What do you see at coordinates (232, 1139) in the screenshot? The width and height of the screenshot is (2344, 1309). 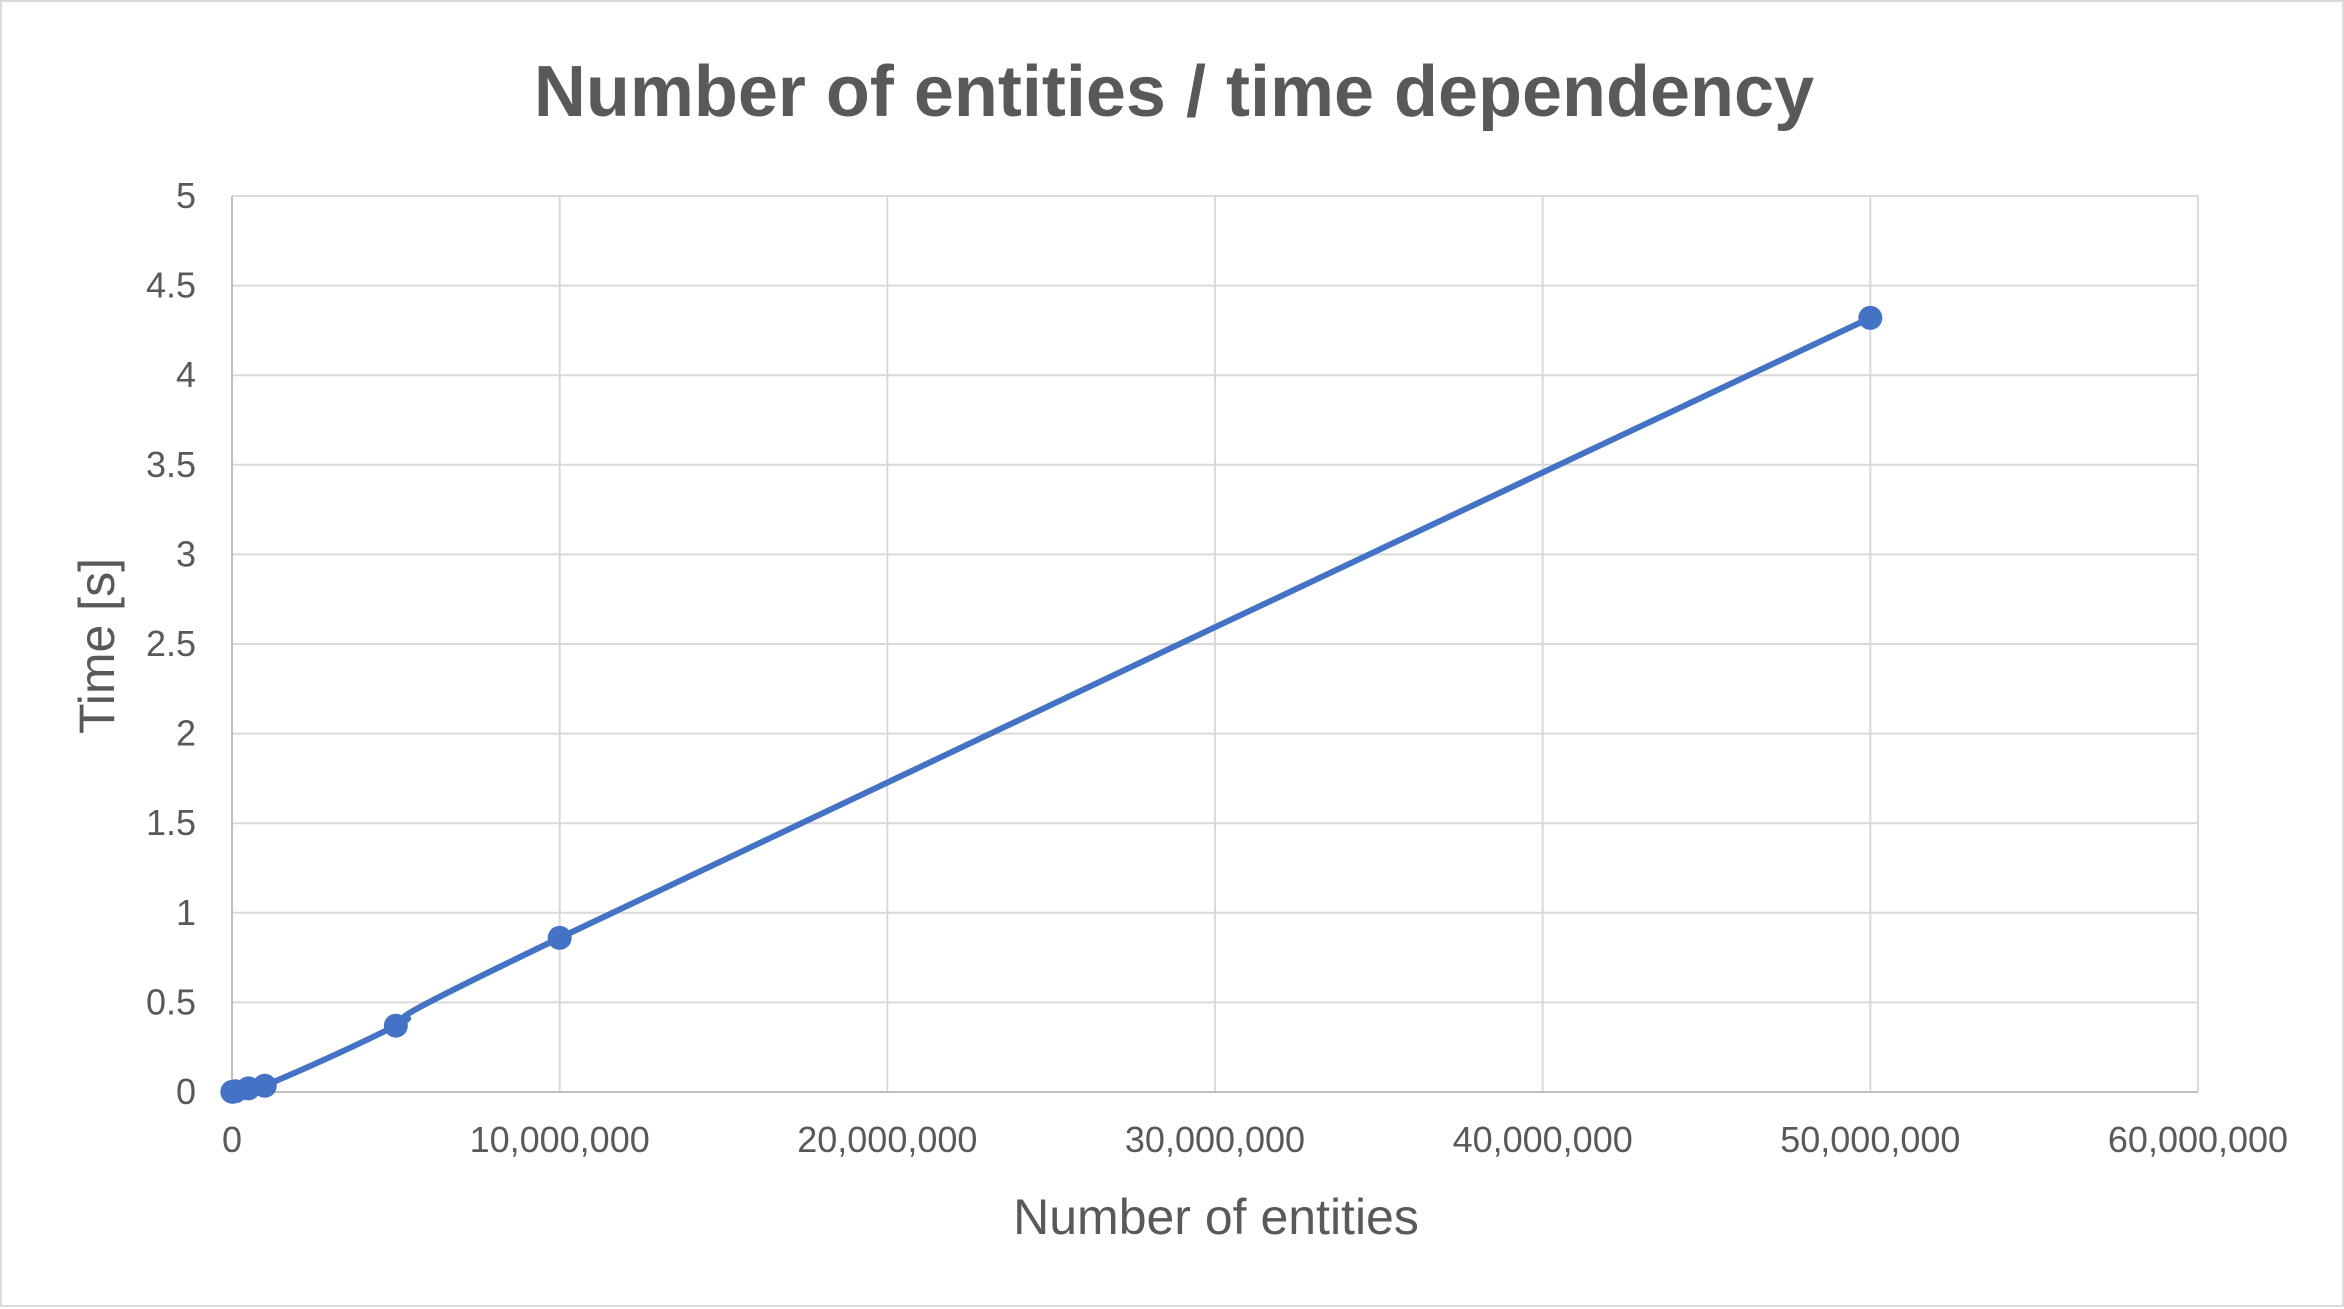 I see `x-tick-label: 0` at bounding box center [232, 1139].